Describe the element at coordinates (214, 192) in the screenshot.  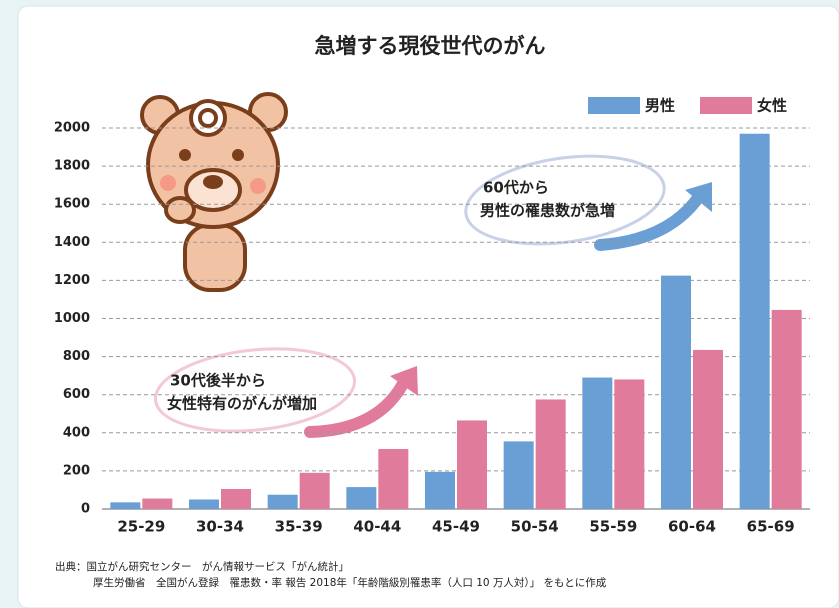
I see `bear-illustration` at that location.